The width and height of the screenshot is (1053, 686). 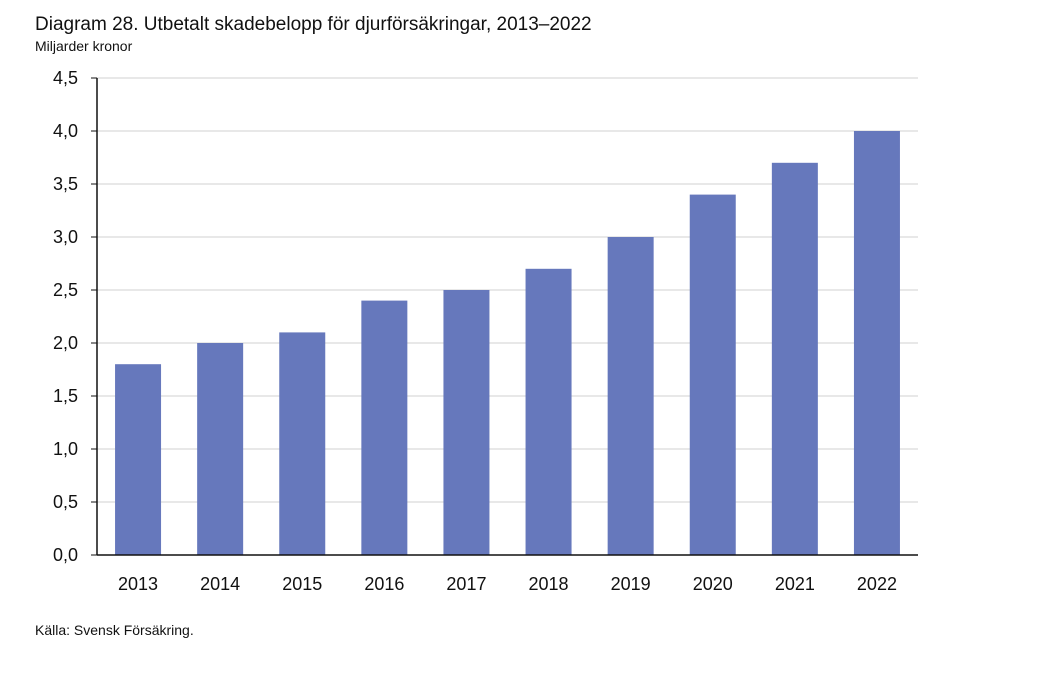 I want to click on x-tick-label: 2022, so click(x=877, y=584).